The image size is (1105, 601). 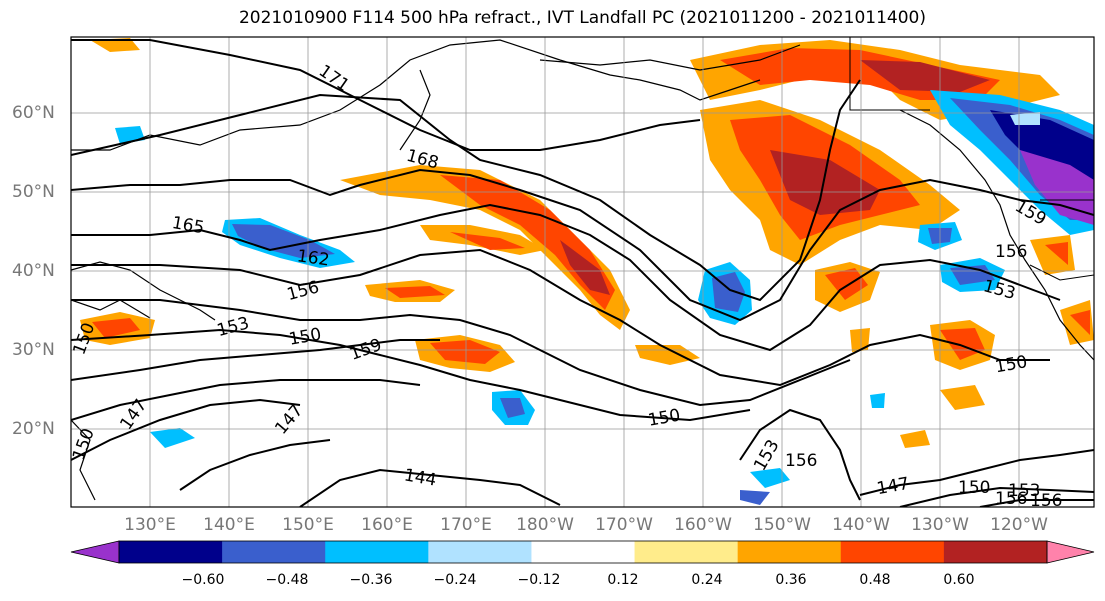 What do you see at coordinates (95, 552) in the screenshot?
I see `colorbar-extend-low` at bounding box center [95, 552].